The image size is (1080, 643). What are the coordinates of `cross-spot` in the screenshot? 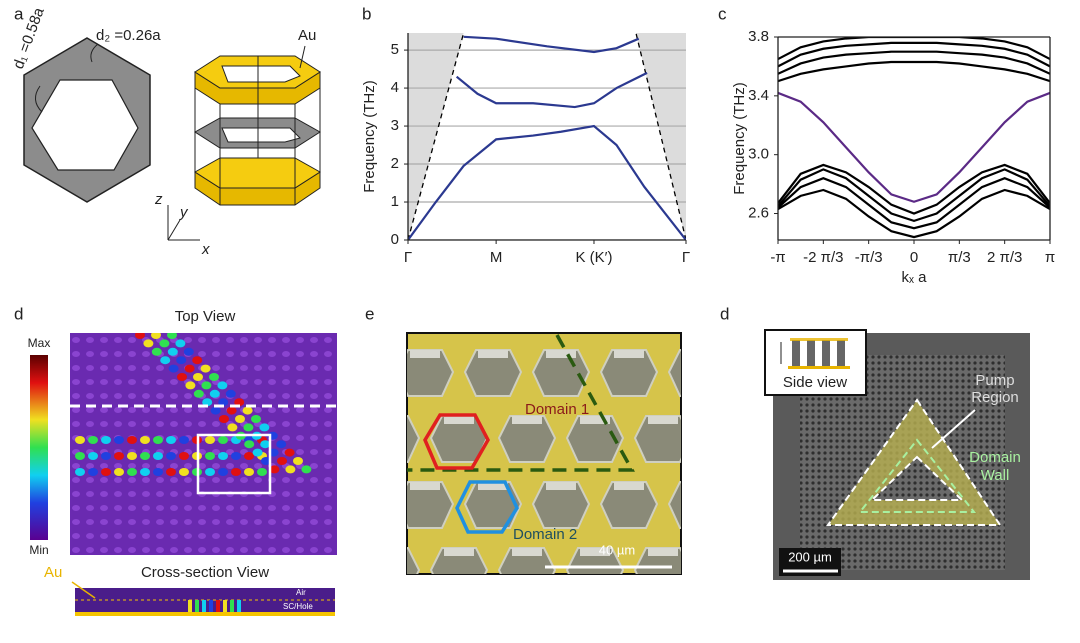 It's located at (197, 606).